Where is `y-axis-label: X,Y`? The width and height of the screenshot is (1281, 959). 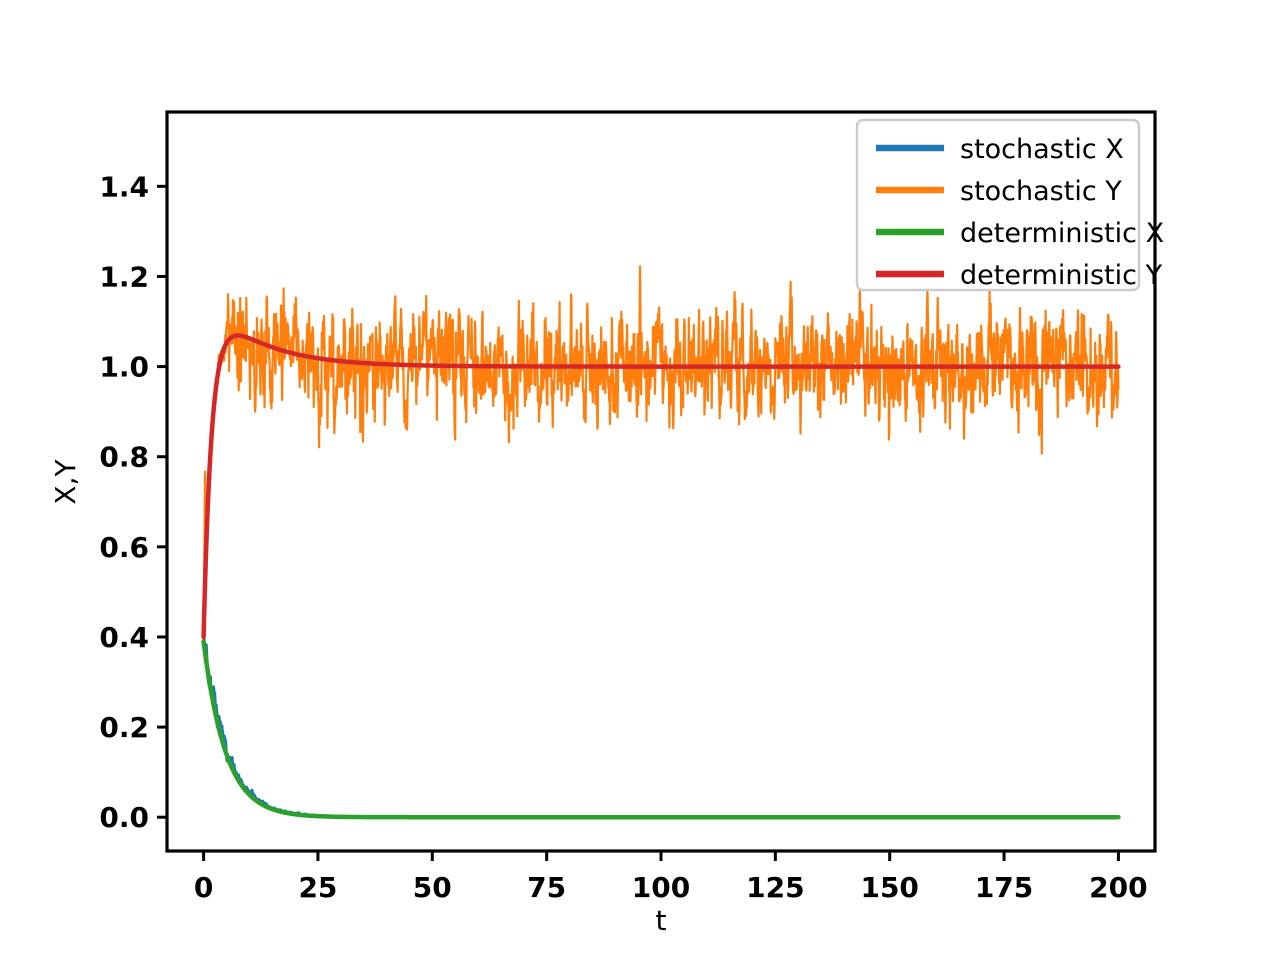 y-axis-label: X,Y is located at coordinates (65, 482).